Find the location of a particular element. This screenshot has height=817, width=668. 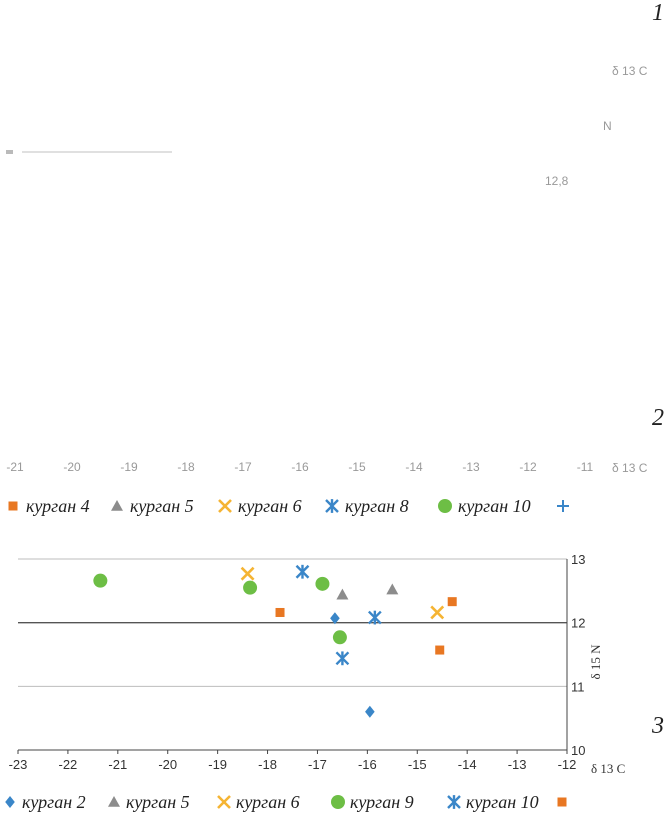

x-tick-label: -19 is located at coordinates (217, 764).